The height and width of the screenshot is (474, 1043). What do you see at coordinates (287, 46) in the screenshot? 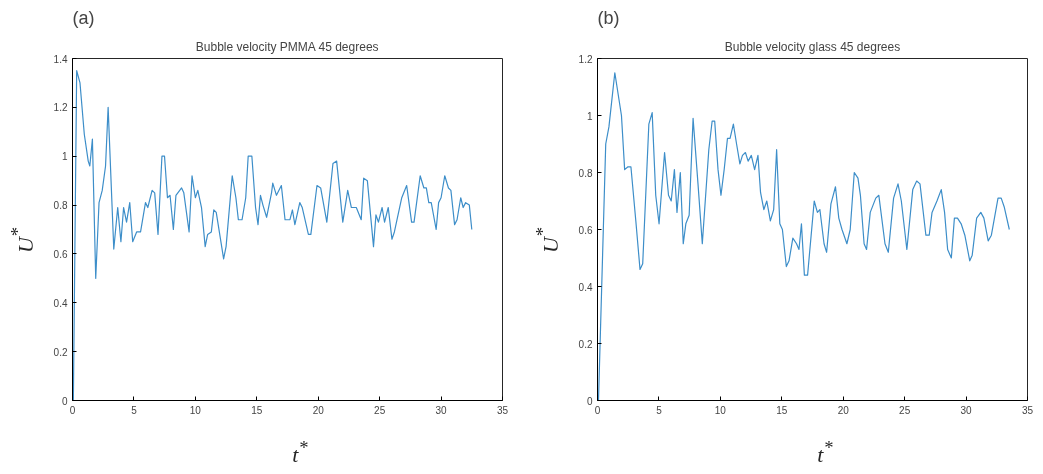
I see `chart-title: Bubble velocity PMMA 45 degrees` at bounding box center [287, 46].